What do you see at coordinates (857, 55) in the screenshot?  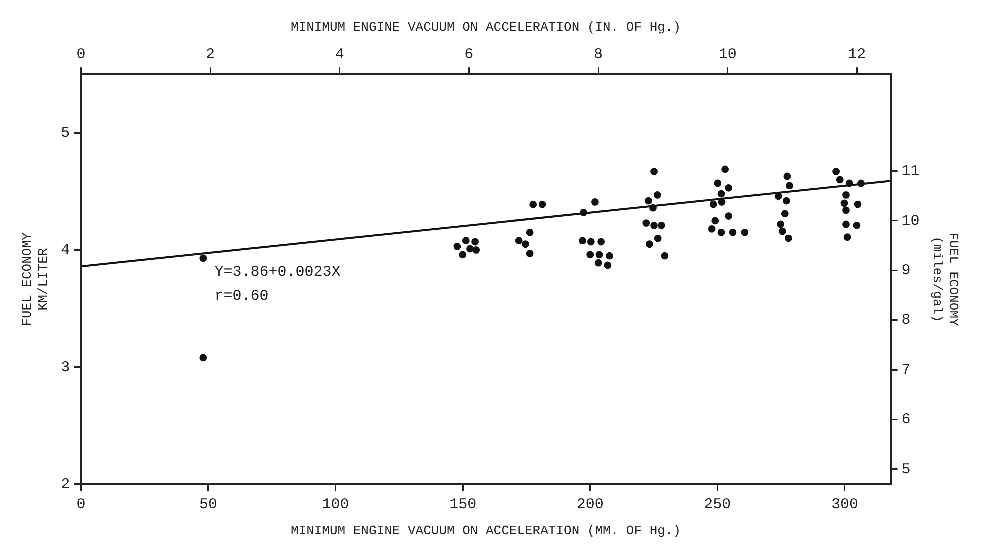 I see `x2-tick-label: 12` at bounding box center [857, 55].